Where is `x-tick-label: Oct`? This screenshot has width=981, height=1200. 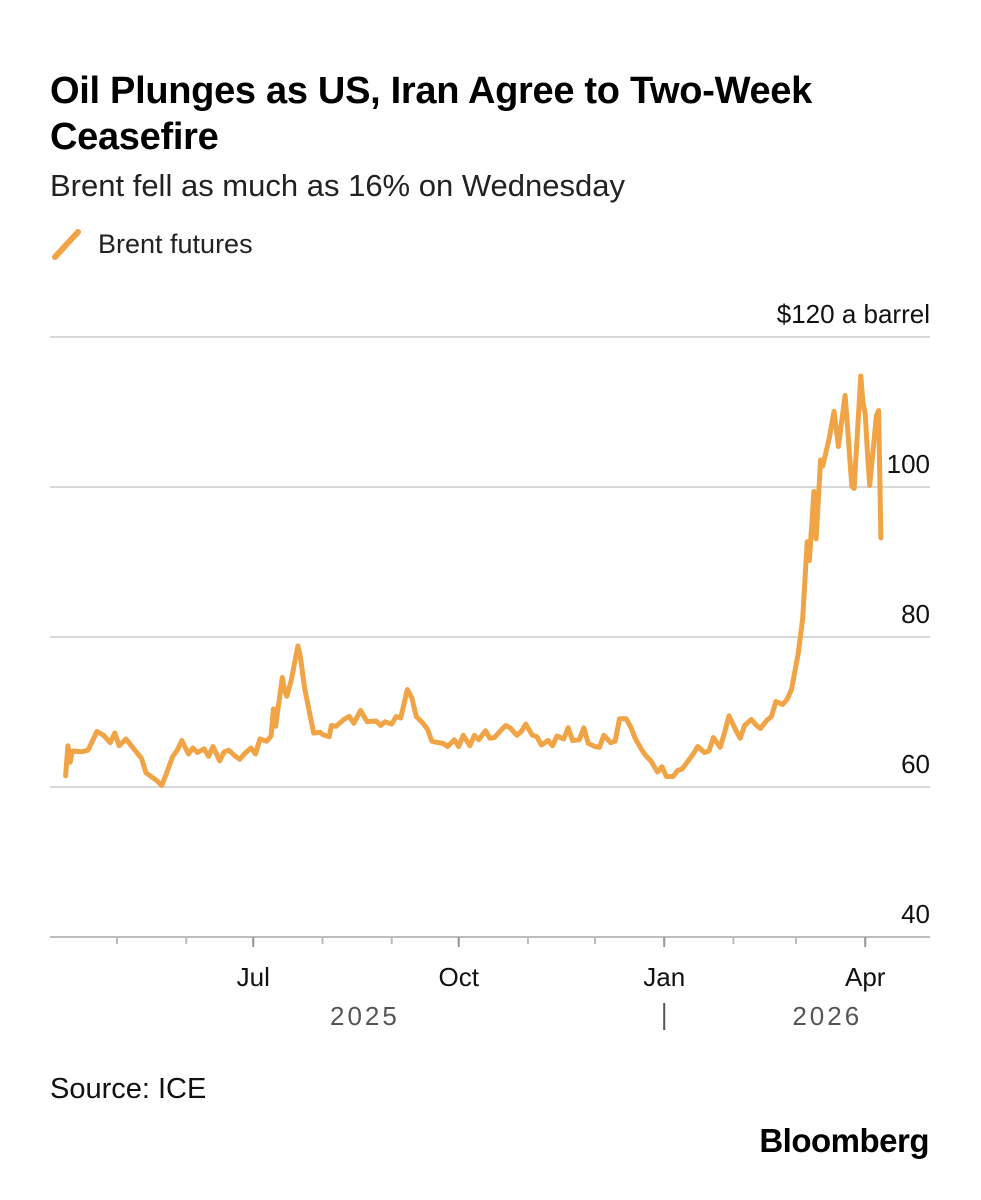 x-tick-label: Oct is located at coordinates (459, 977).